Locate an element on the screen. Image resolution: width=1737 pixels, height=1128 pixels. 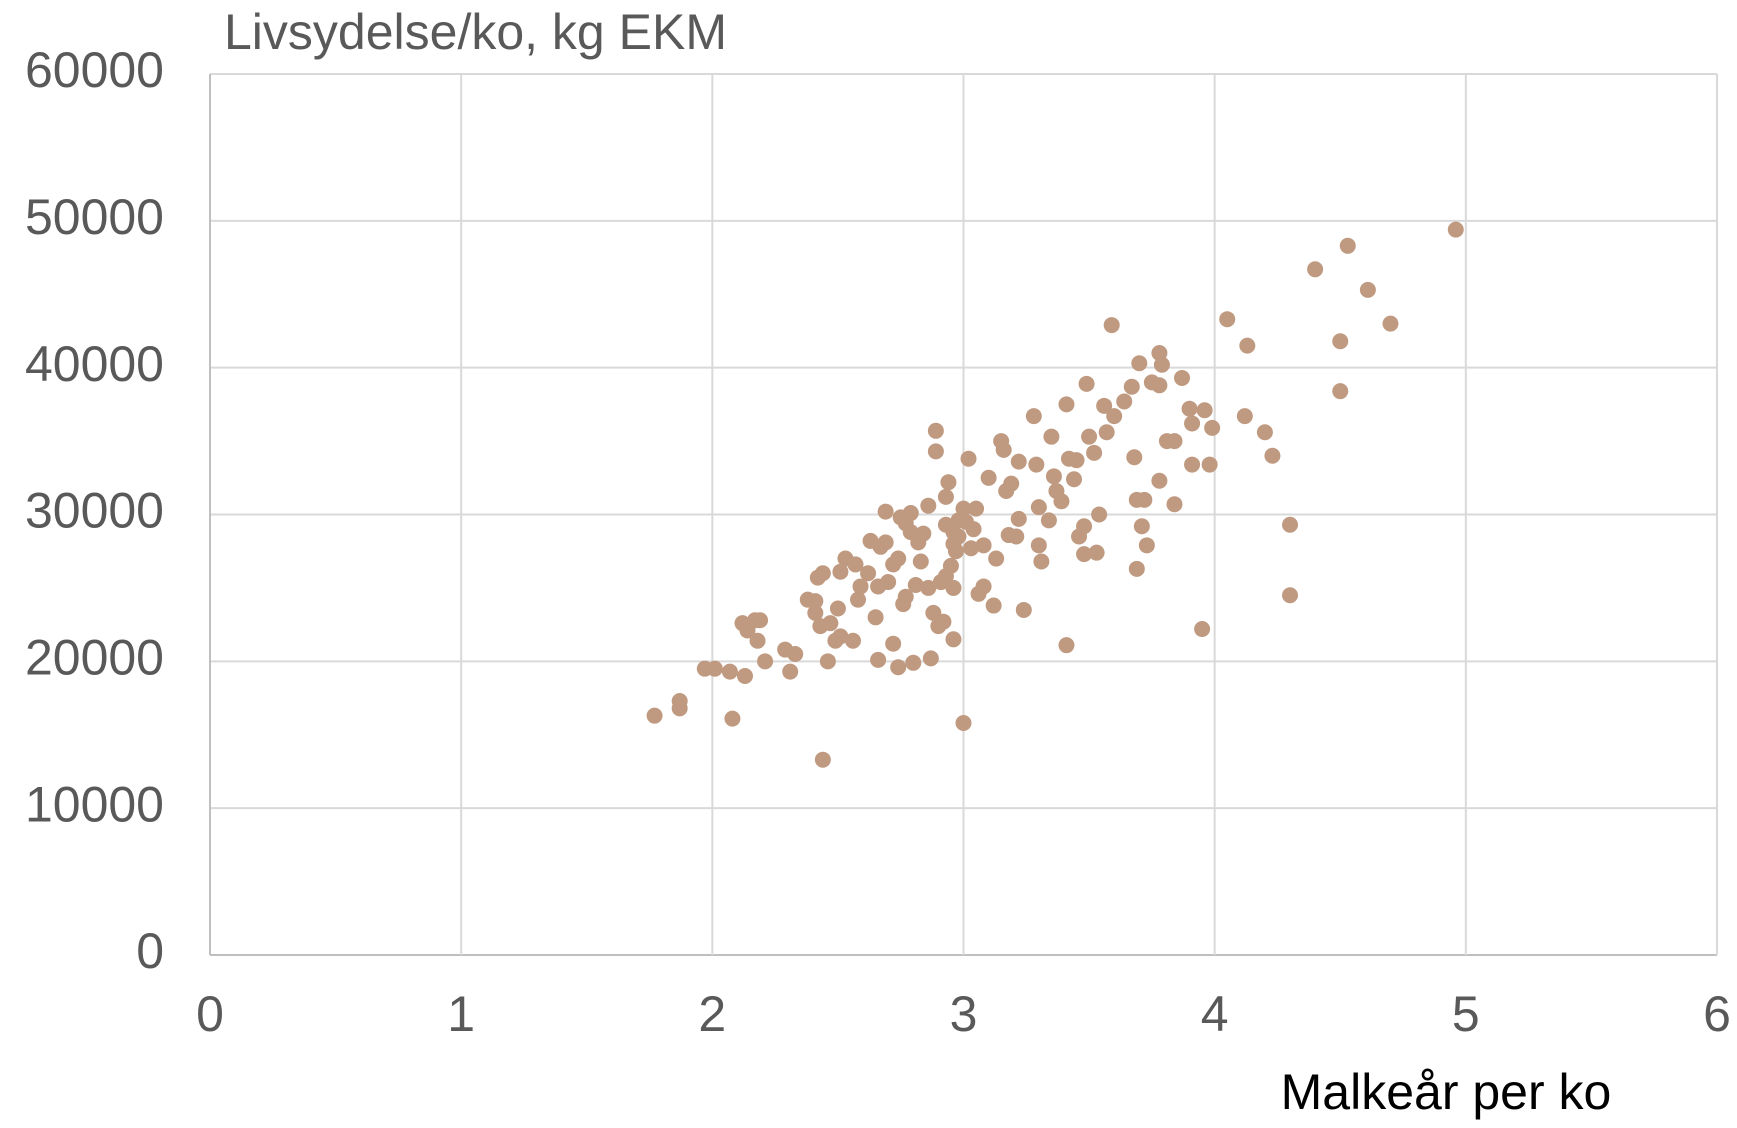
y-tick-label: 60000 is located at coordinates (94, 70).